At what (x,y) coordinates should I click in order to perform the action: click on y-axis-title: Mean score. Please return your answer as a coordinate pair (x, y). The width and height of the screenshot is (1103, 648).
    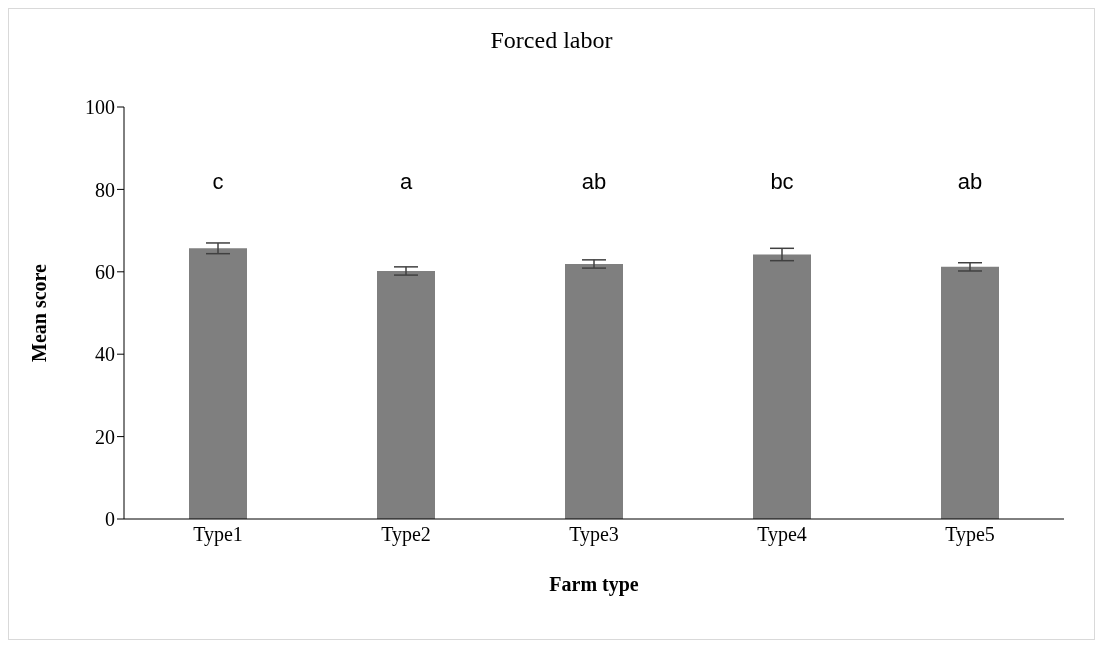
    Looking at the image, I should click on (39, 312).